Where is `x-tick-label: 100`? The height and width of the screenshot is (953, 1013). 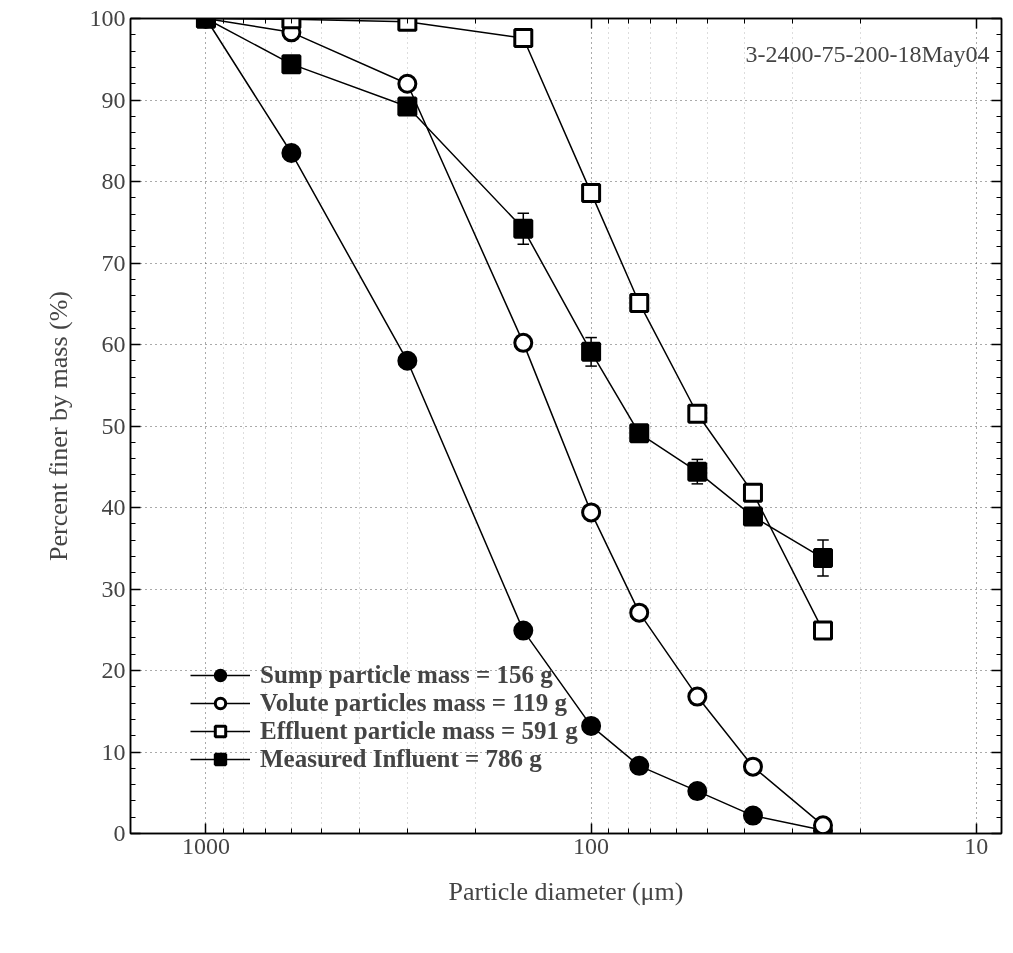
x-tick-label: 100 is located at coordinates (591, 845).